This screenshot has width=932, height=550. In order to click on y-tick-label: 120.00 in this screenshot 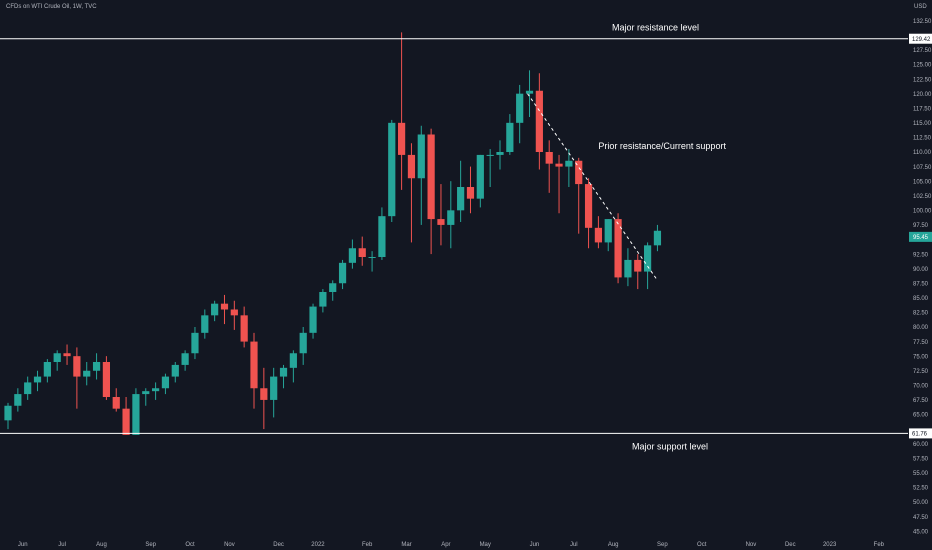, I will do `click(922, 95)`.